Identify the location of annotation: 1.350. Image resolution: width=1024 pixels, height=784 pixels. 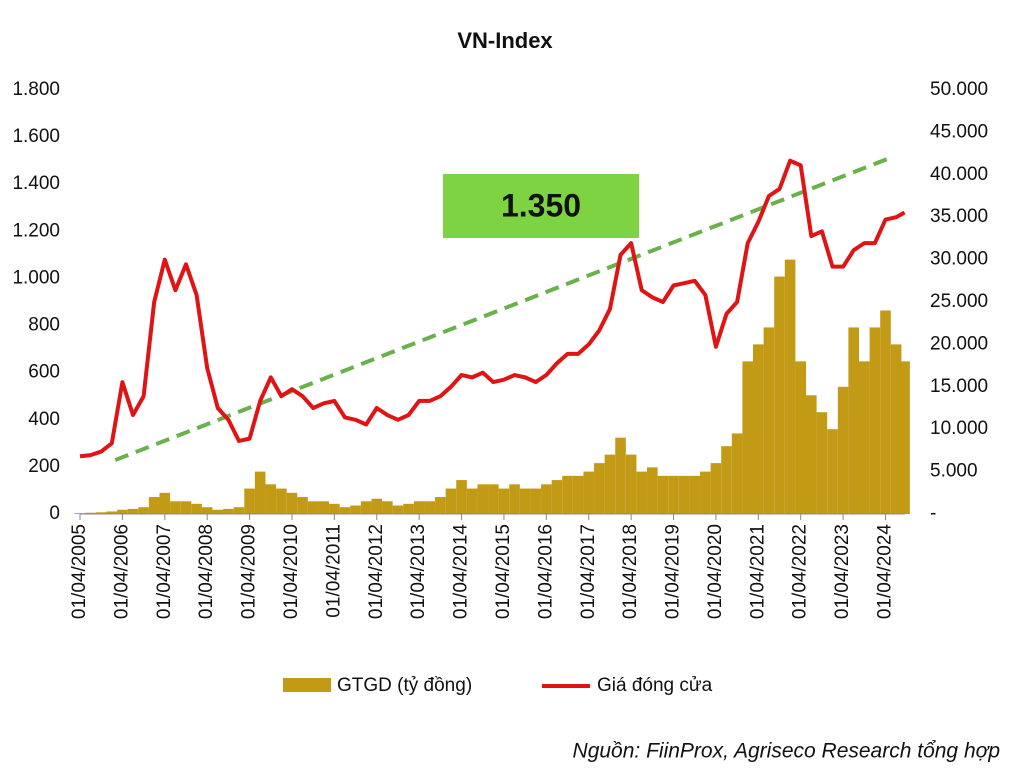
(541, 205).